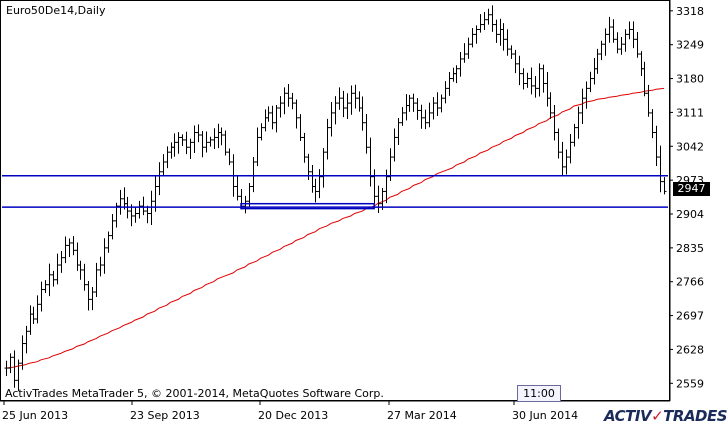 The width and height of the screenshot is (728, 428). Describe the element at coordinates (335, 191) in the screenshot. I see `horizontal-levels` at that location.